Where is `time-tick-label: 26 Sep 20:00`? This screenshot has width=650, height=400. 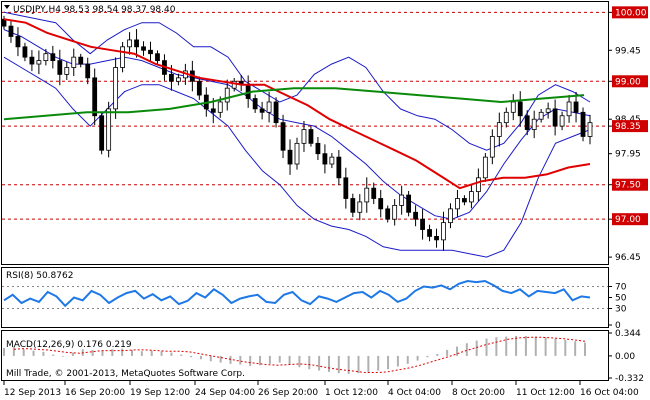 time-tick-label: 26 Sep 20:00 is located at coordinates (288, 393).